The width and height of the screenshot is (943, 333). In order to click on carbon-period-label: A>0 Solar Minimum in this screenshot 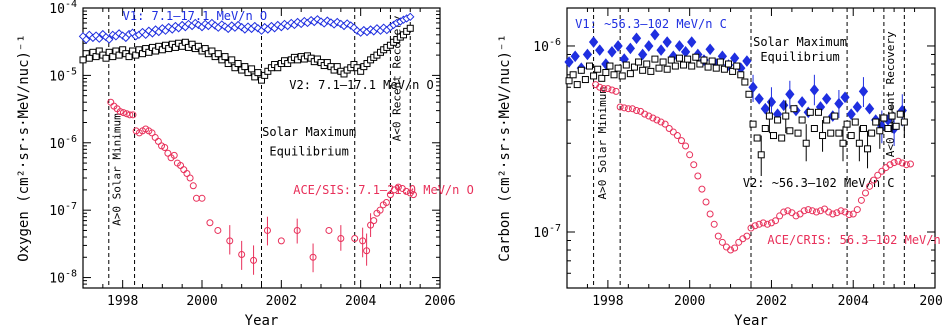, I will do `click(602, 143)`.